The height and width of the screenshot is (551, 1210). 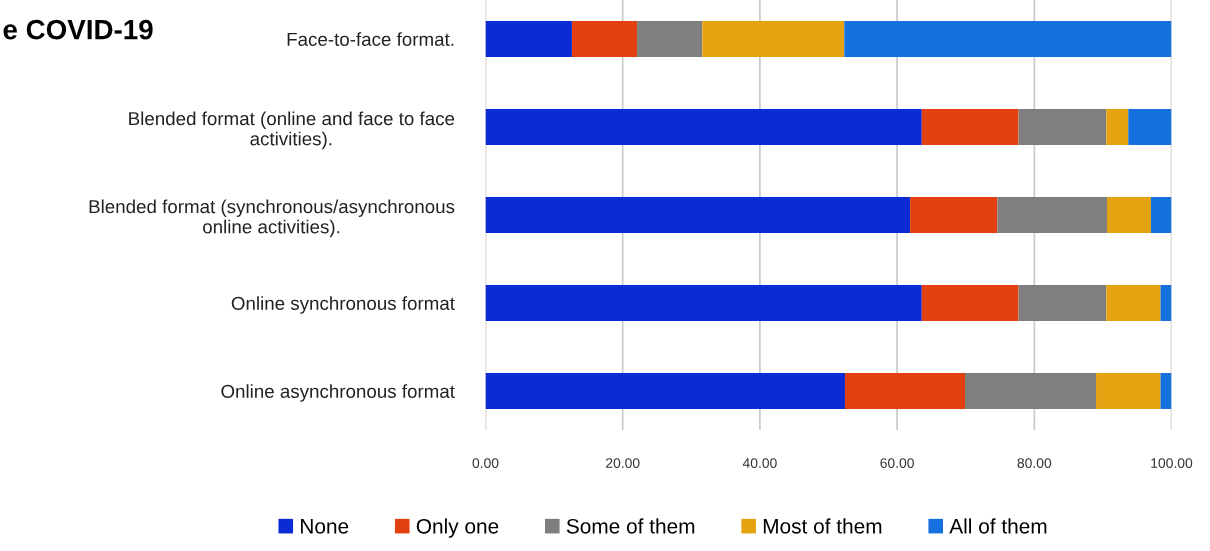 I want to click on x-tick-label: 100.00, so click(x=1172, y=463).